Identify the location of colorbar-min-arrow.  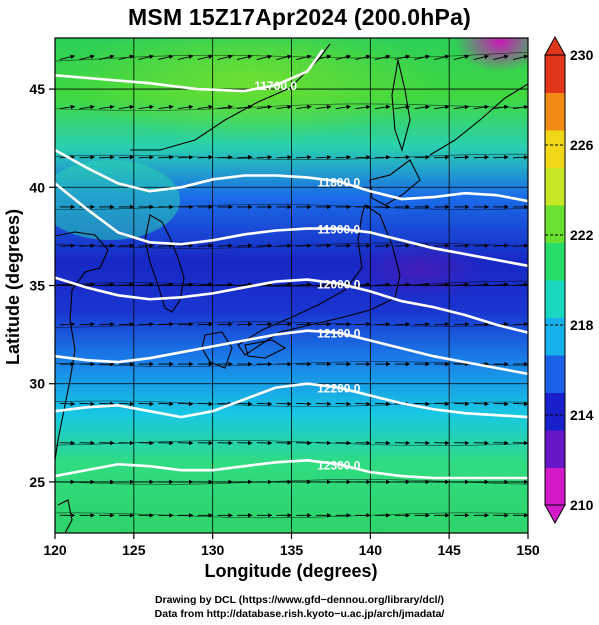
(555, 514).